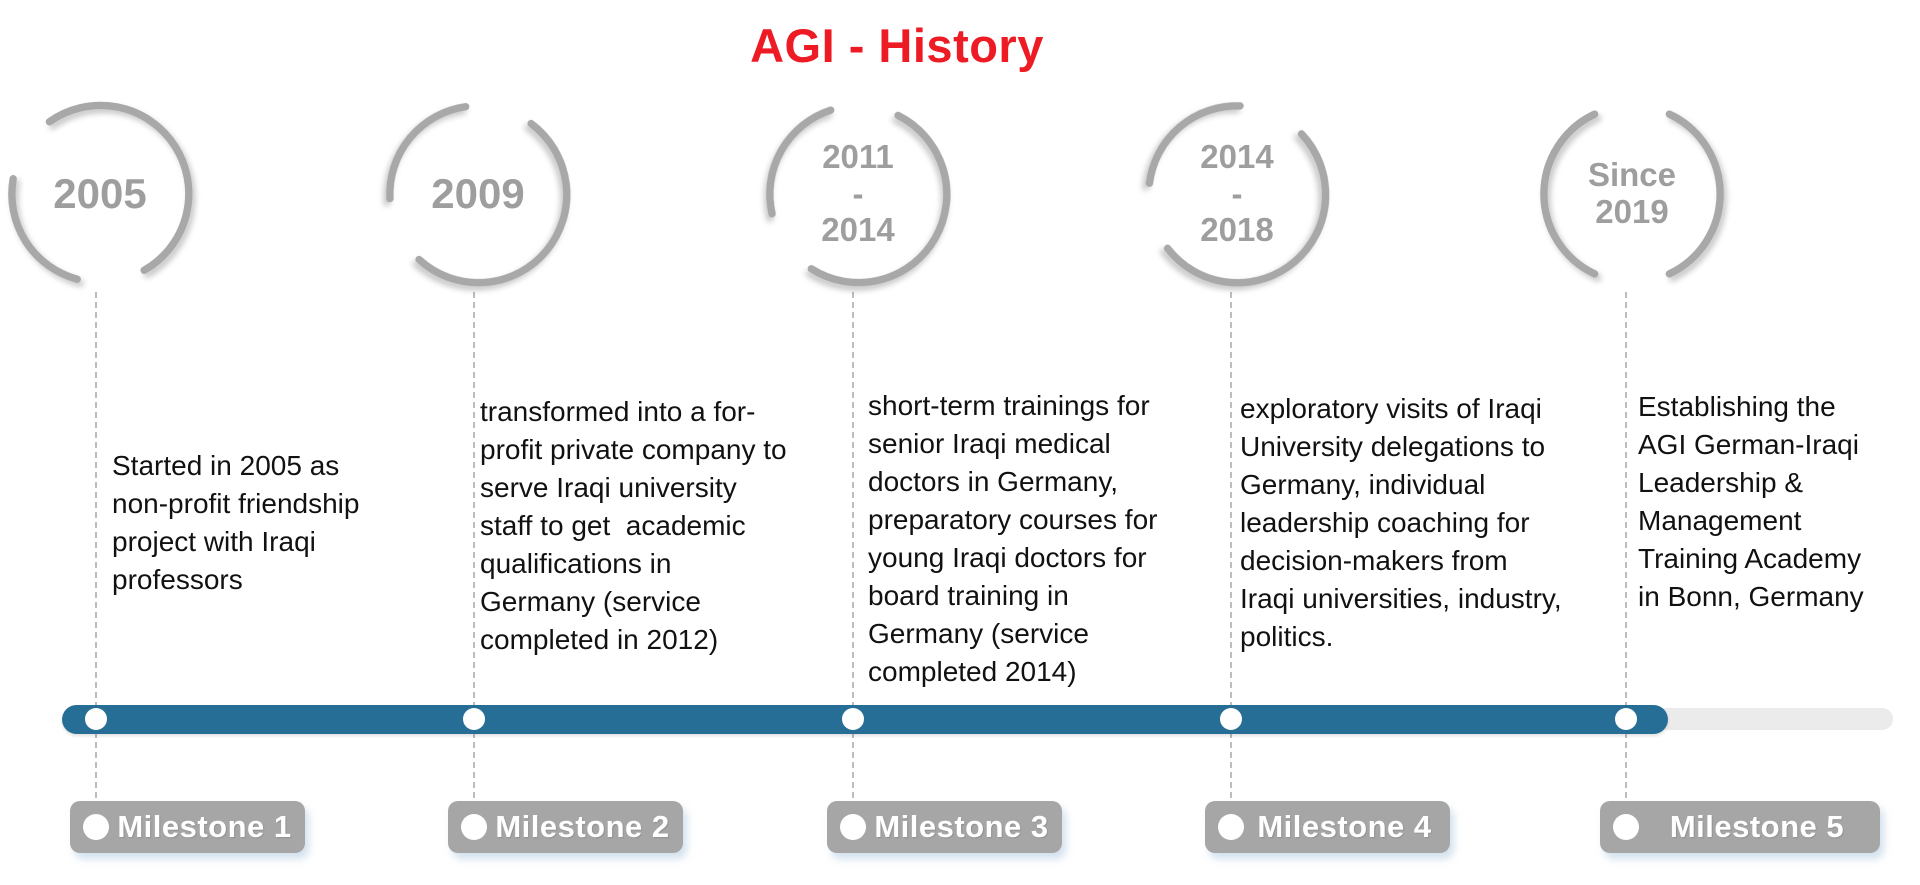 The image size is (1920, 885). I want to click on milestone-year: 2011 - 2014, so click(858, 193).